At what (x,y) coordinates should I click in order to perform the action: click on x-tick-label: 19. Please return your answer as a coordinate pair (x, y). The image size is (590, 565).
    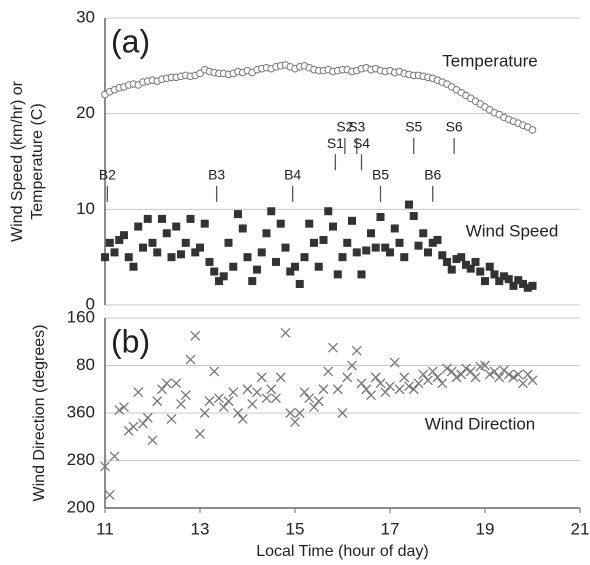
    Looking at the image, I should click on (485, 528).